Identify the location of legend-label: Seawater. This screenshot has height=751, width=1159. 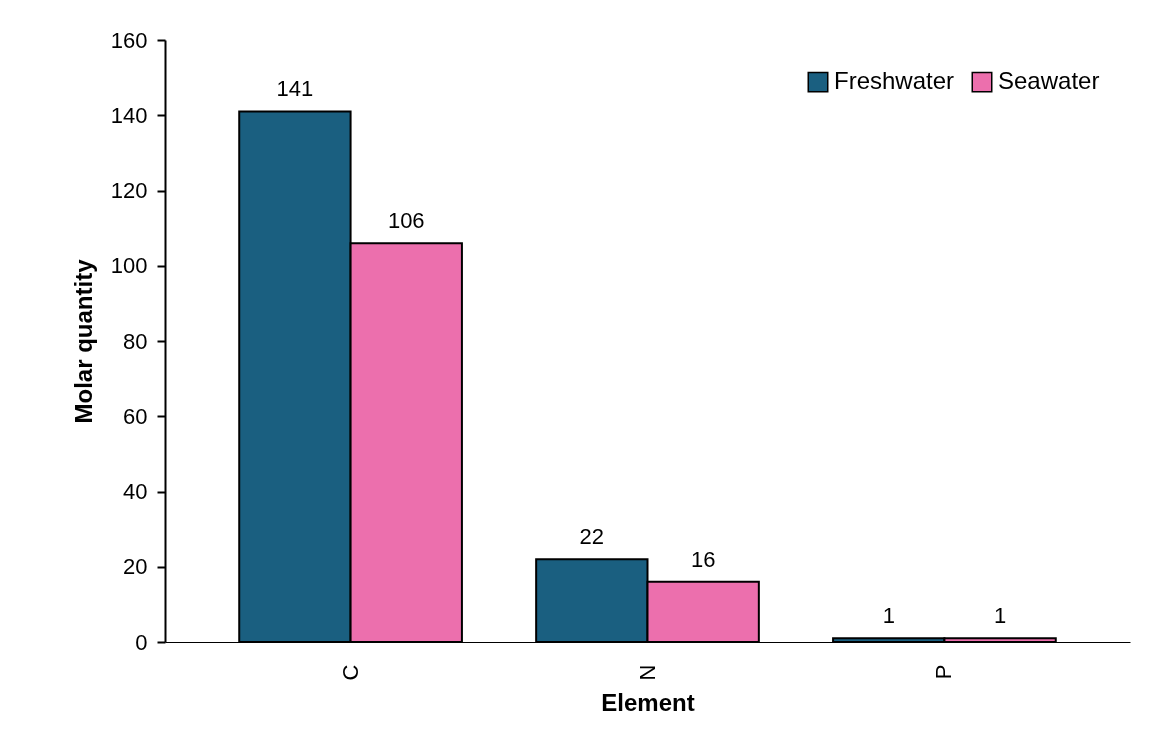
(1049, 81).